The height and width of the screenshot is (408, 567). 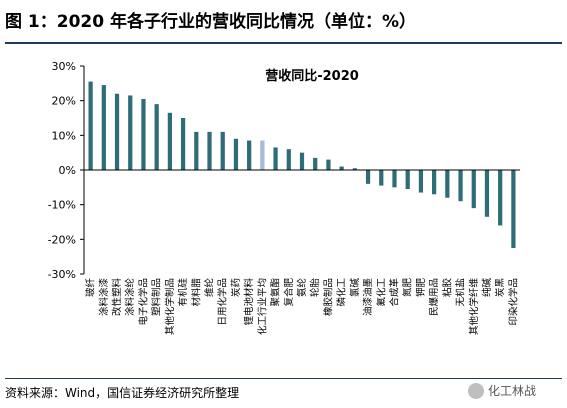 What do you see at coordinates (64, 66) in the screenshot?
I see `y-tick-label: 30%` at bounding box center [64, 66].